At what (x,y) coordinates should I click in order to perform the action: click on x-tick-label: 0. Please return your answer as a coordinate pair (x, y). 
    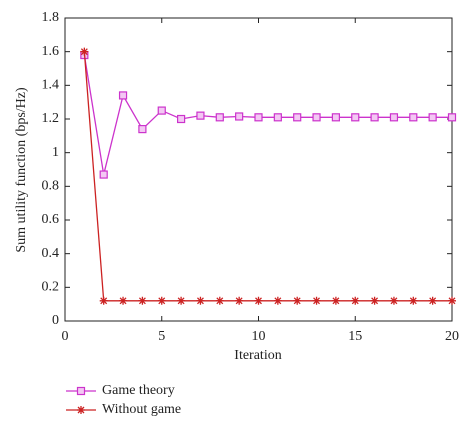
    Looking at the image, I should click on (65, 336).